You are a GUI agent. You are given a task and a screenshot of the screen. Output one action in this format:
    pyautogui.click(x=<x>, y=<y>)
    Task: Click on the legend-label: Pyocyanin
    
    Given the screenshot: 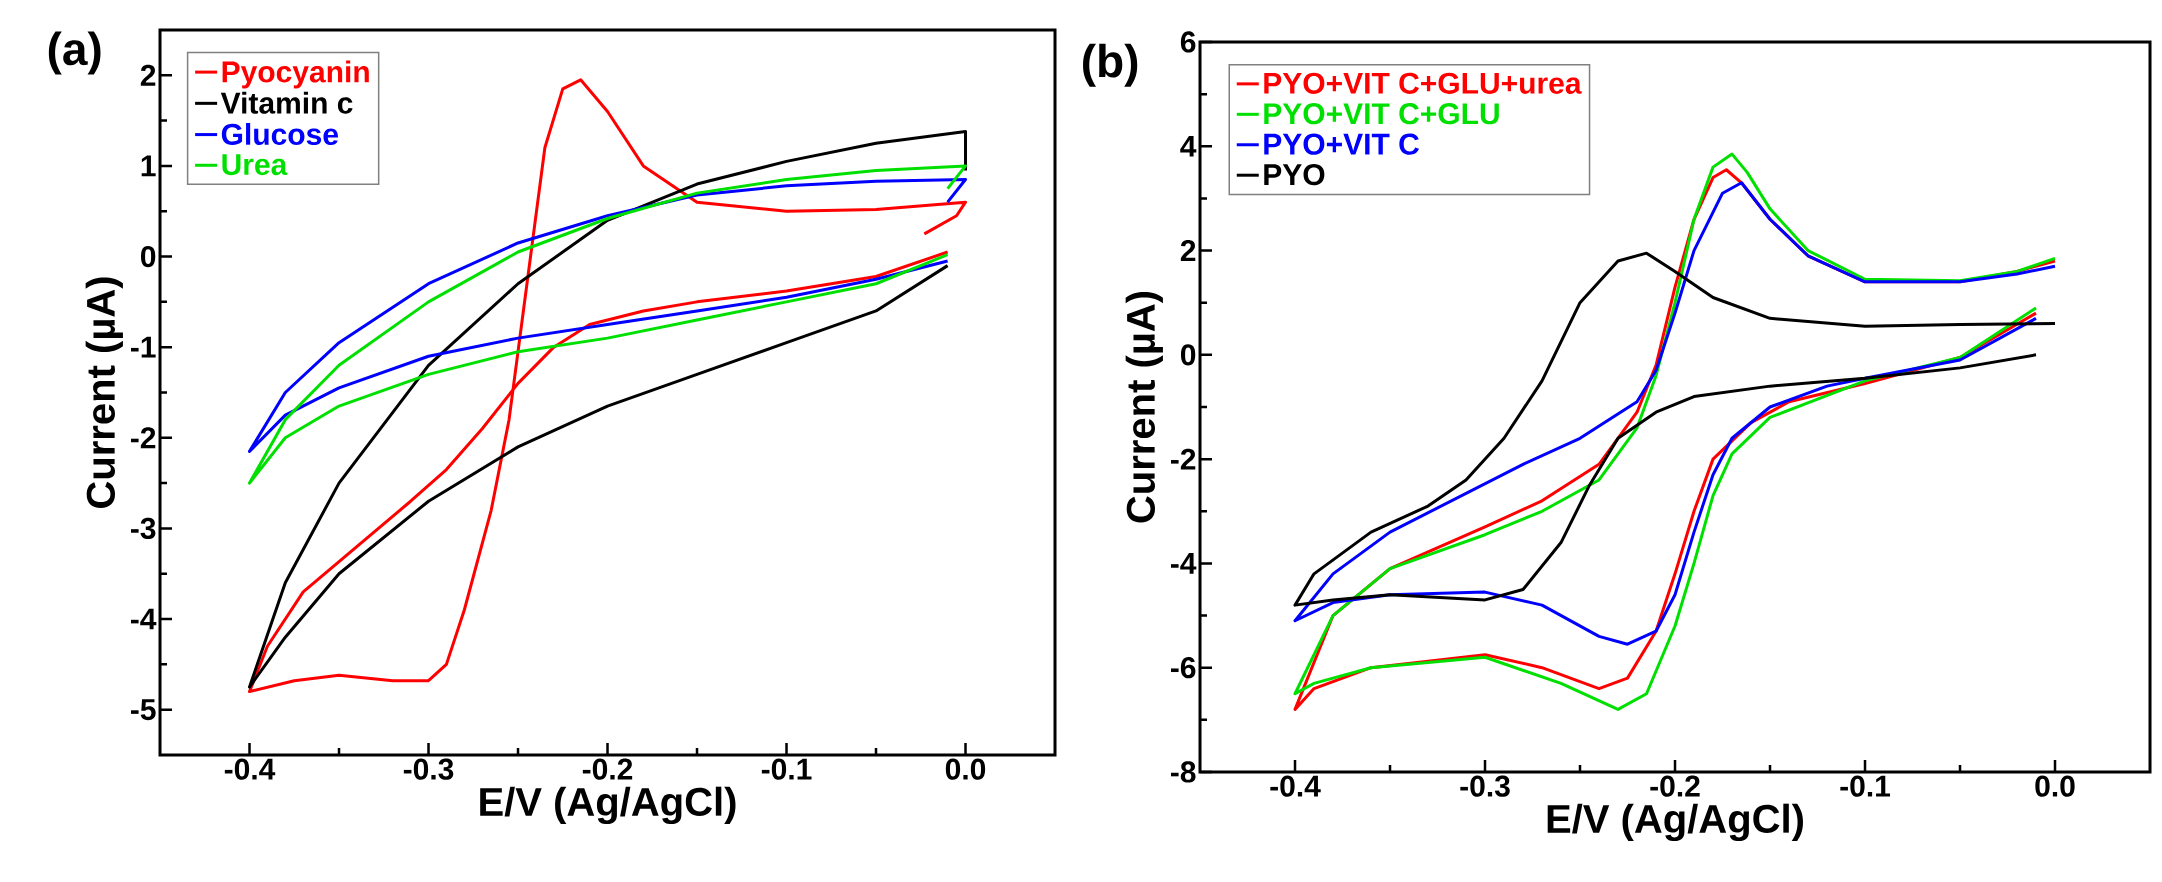 What is the action you would take?
    pyautogui.click(x=295, y=74)
    